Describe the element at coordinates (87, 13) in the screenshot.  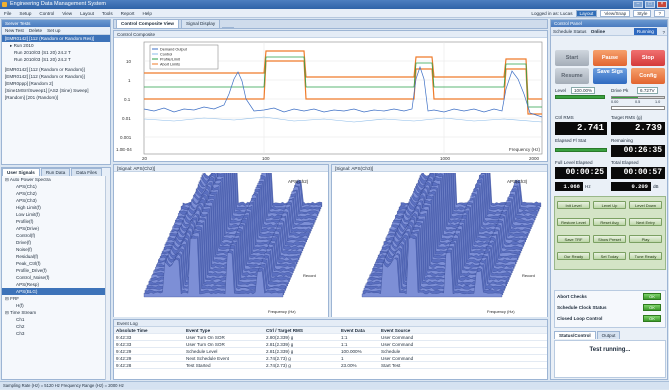
I see `menu-layout: Layout` at that location.